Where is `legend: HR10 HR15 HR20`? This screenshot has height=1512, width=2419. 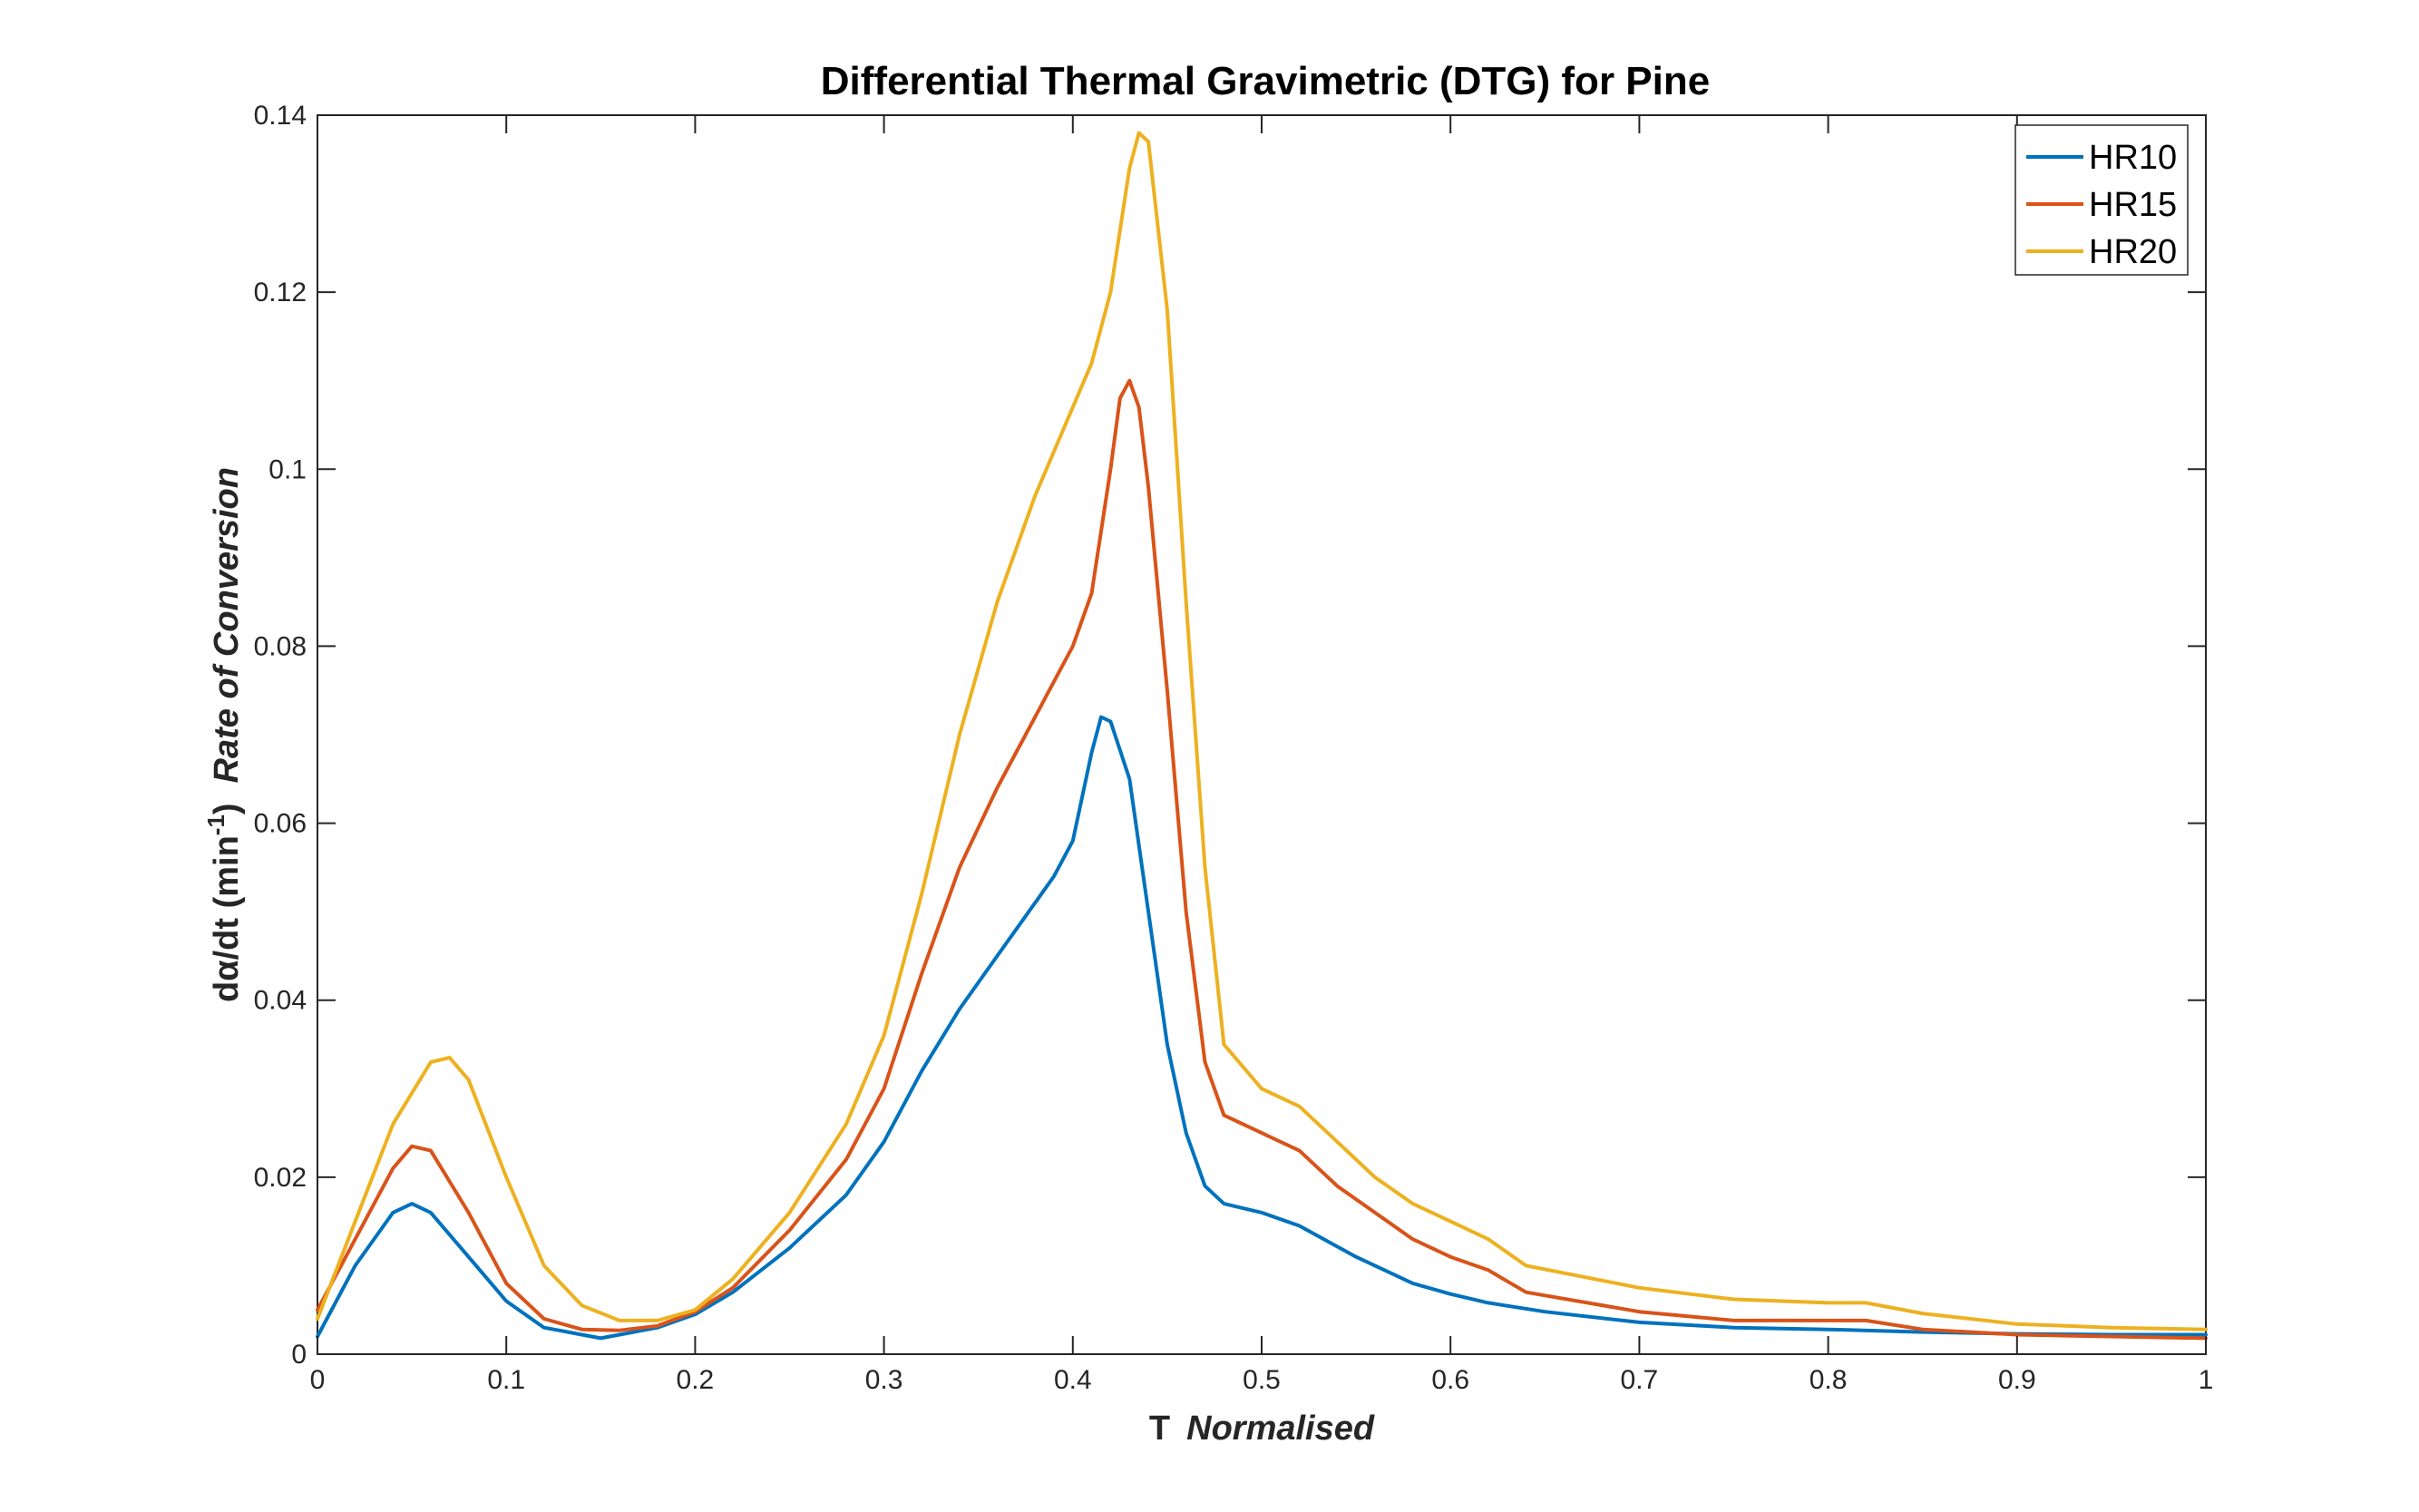 legend: HR10 HR15 HR20 is located at coordinates (2101, 200).